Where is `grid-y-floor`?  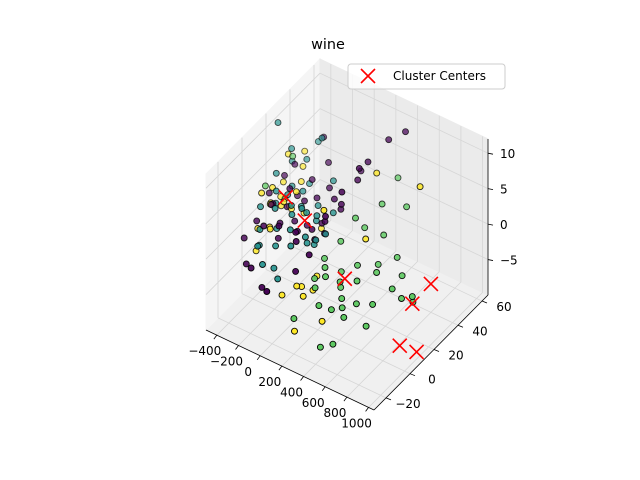 grid-y-floor is located at coordinates (326, 334).